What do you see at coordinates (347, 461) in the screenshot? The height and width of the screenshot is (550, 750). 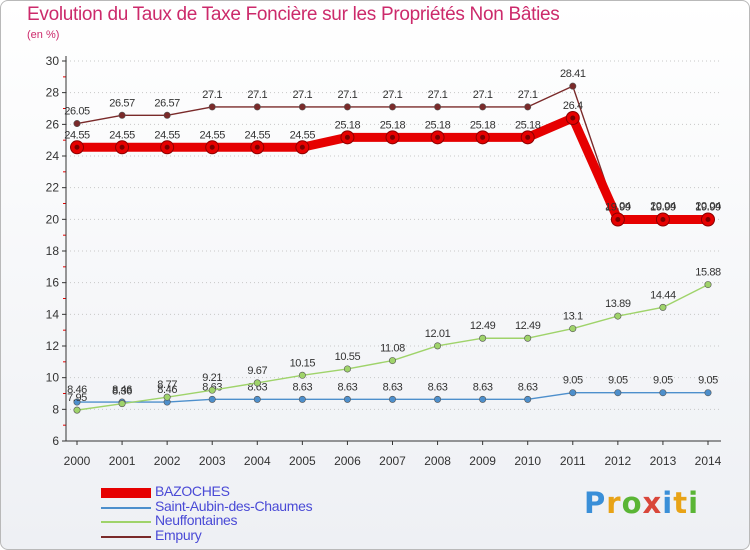 I see `x-tick-label: 2006` at bounding box center [347, 461].